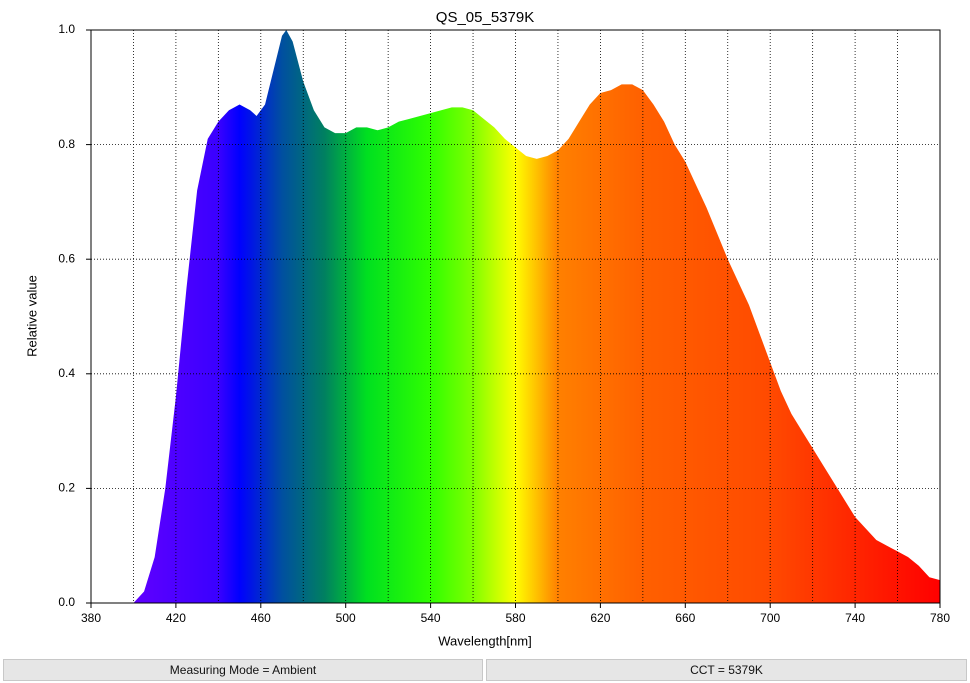  I want to click on y-tick-label: 0.0, so click(66, 602).